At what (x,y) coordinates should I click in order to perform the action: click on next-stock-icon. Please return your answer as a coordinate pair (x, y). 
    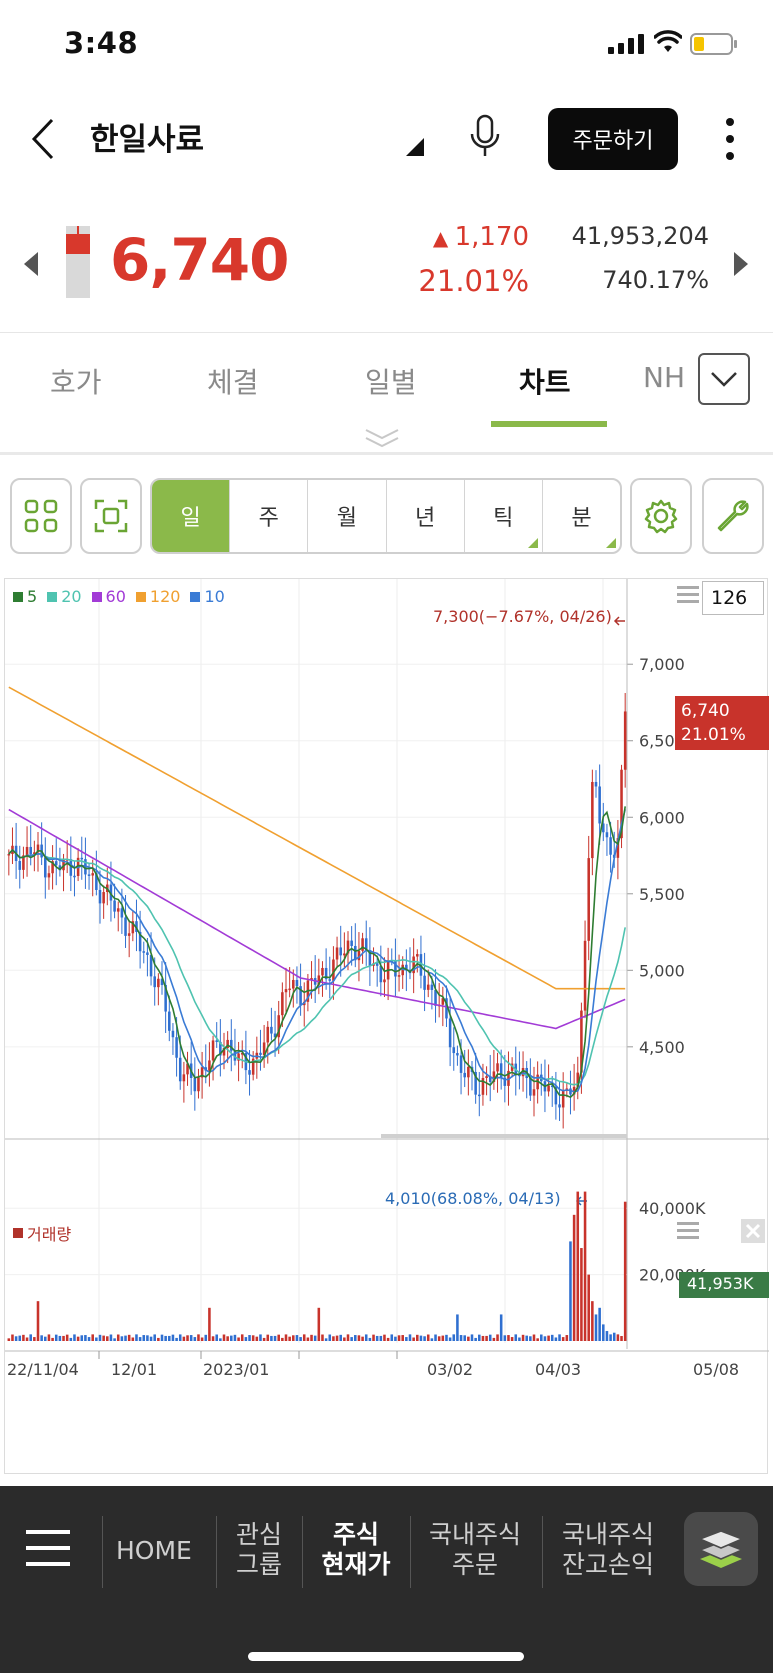
    Looking at the image, I should click on (741, 264).